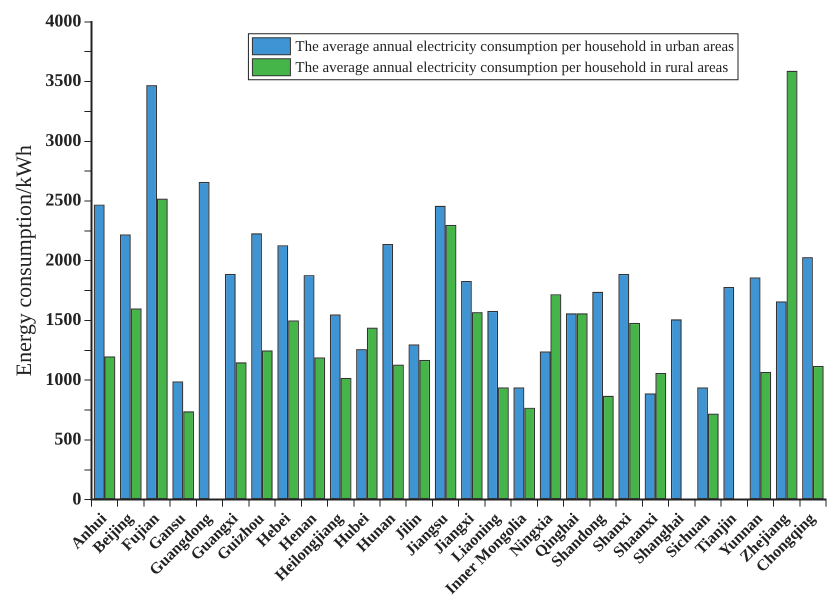 This screenshot has height=610, width=840. What do you see at coordinates (63, 80) in the screenshot?
I see `y-tick-label: 3500` at bounding box center [63, 80].